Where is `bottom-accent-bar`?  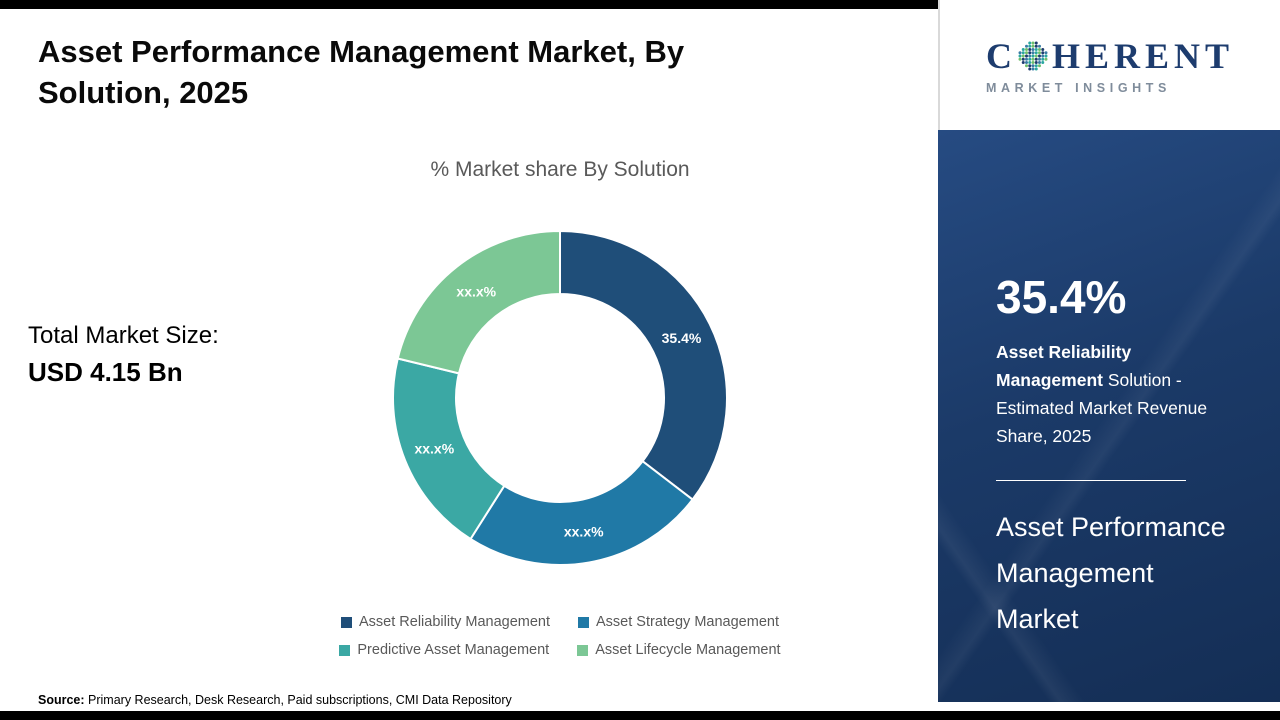 bottom-accent-bar is located at coordinates (640, 715).